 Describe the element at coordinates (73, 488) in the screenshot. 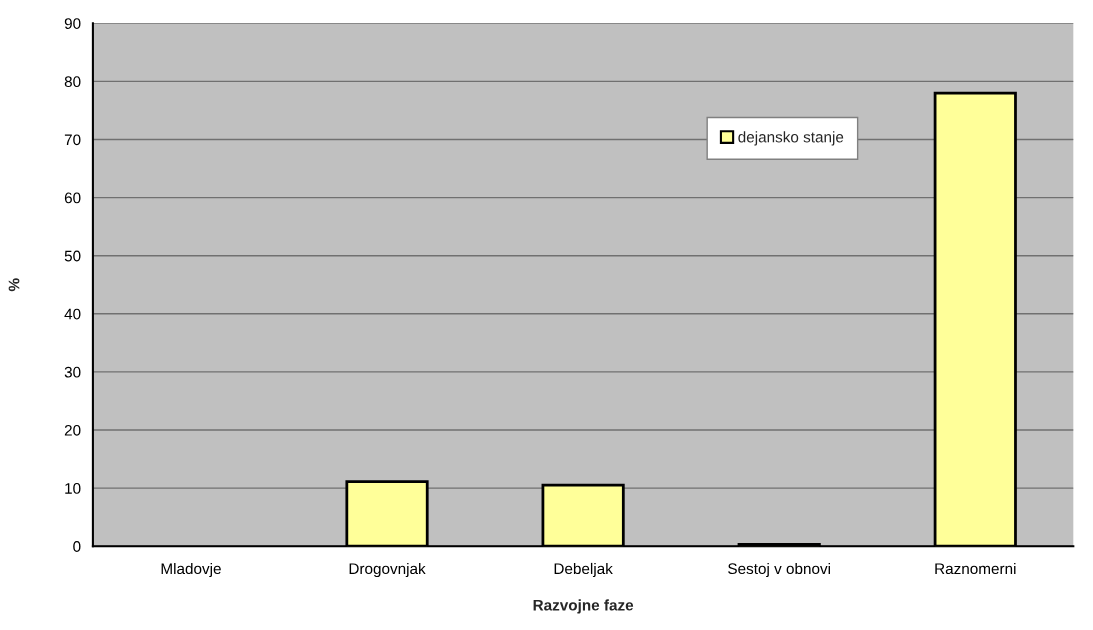

I see `y-tick-label: 10` at that location.